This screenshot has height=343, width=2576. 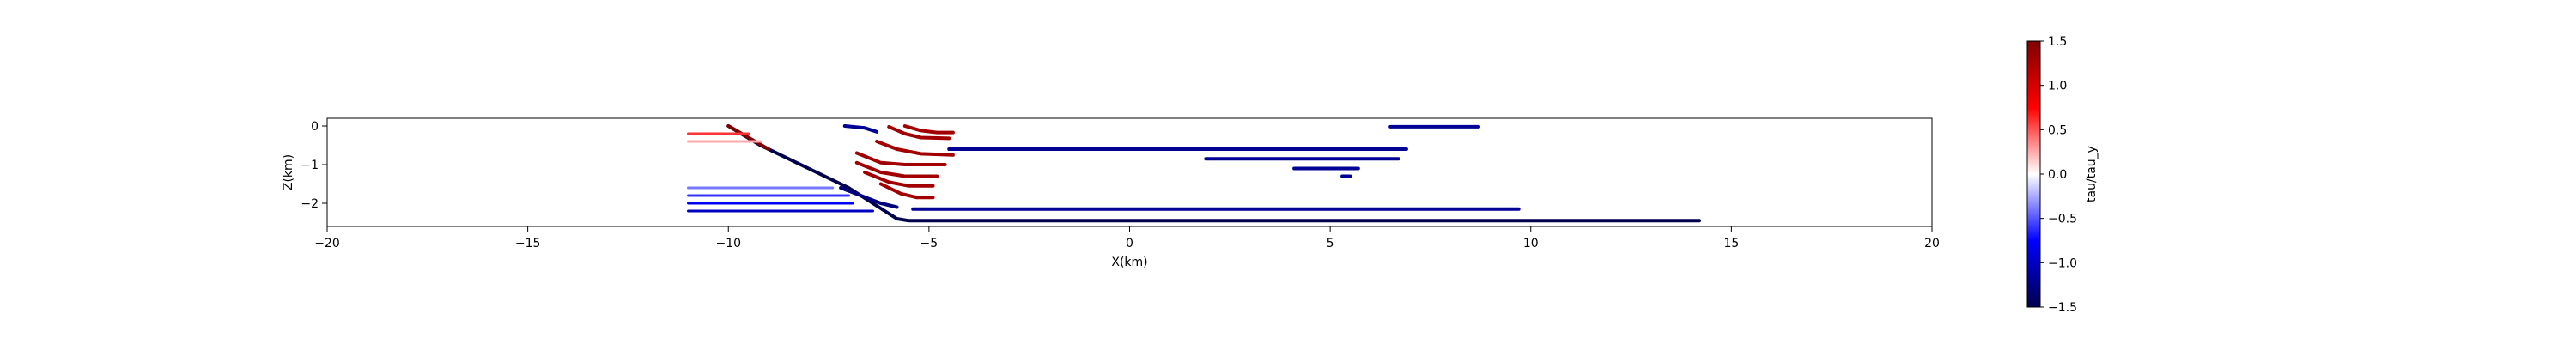 I want to click on x-tick-label: −15, so click(x=528, y=243).